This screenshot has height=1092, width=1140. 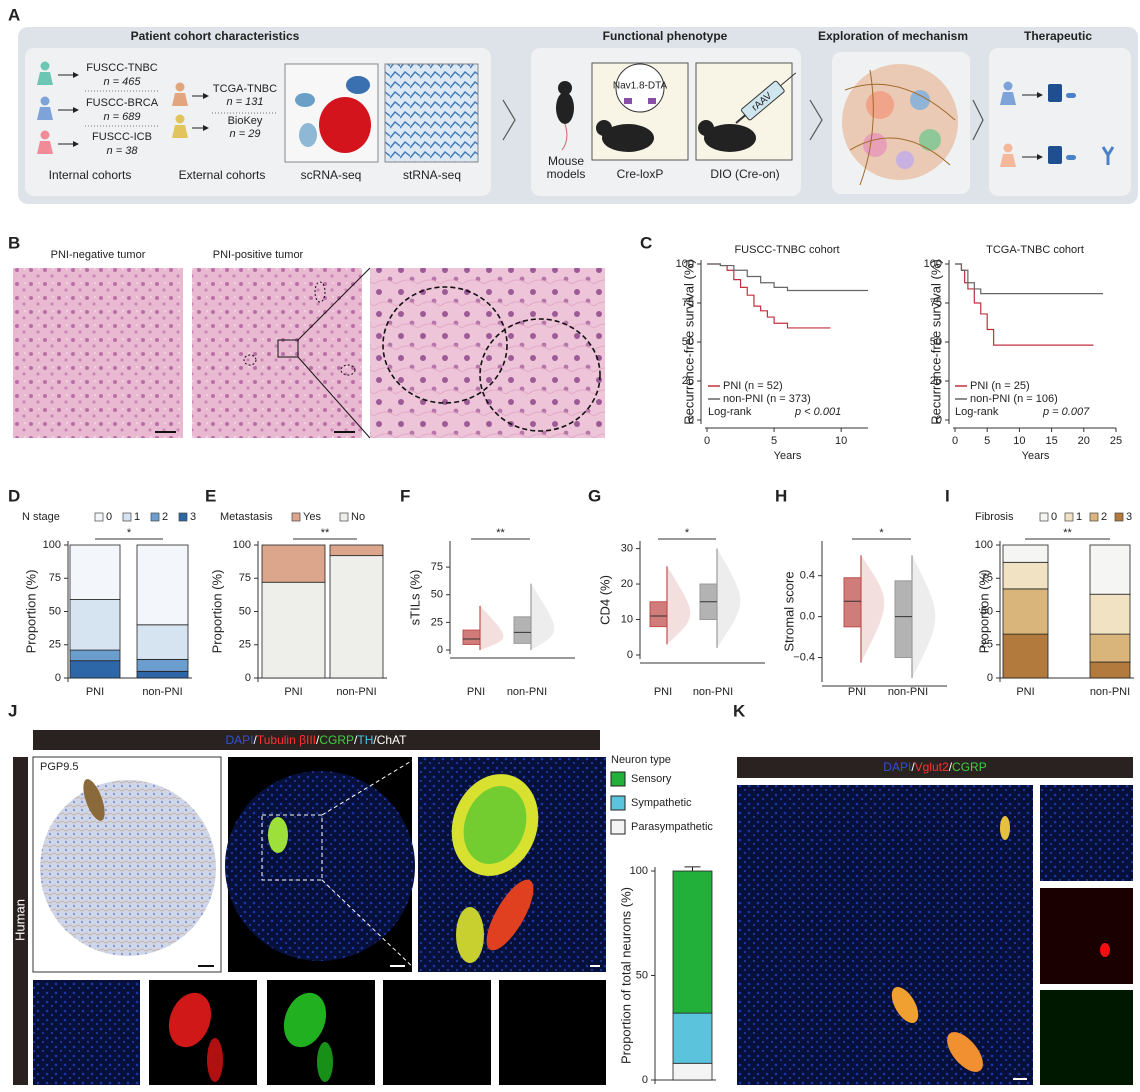 What do you see at coordinates (753, 386) in the screenshot?
I see `legend-label: PNI (n = 52)` at bounding box center [753, 386].